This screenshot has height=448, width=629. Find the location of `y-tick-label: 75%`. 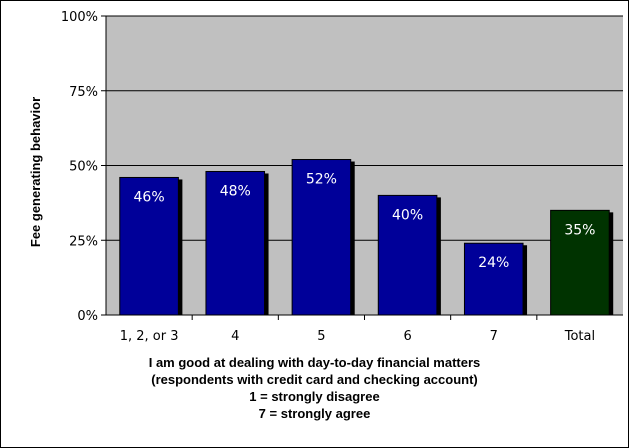

y-tick-label: 75% is located at coordinates (83, 92).